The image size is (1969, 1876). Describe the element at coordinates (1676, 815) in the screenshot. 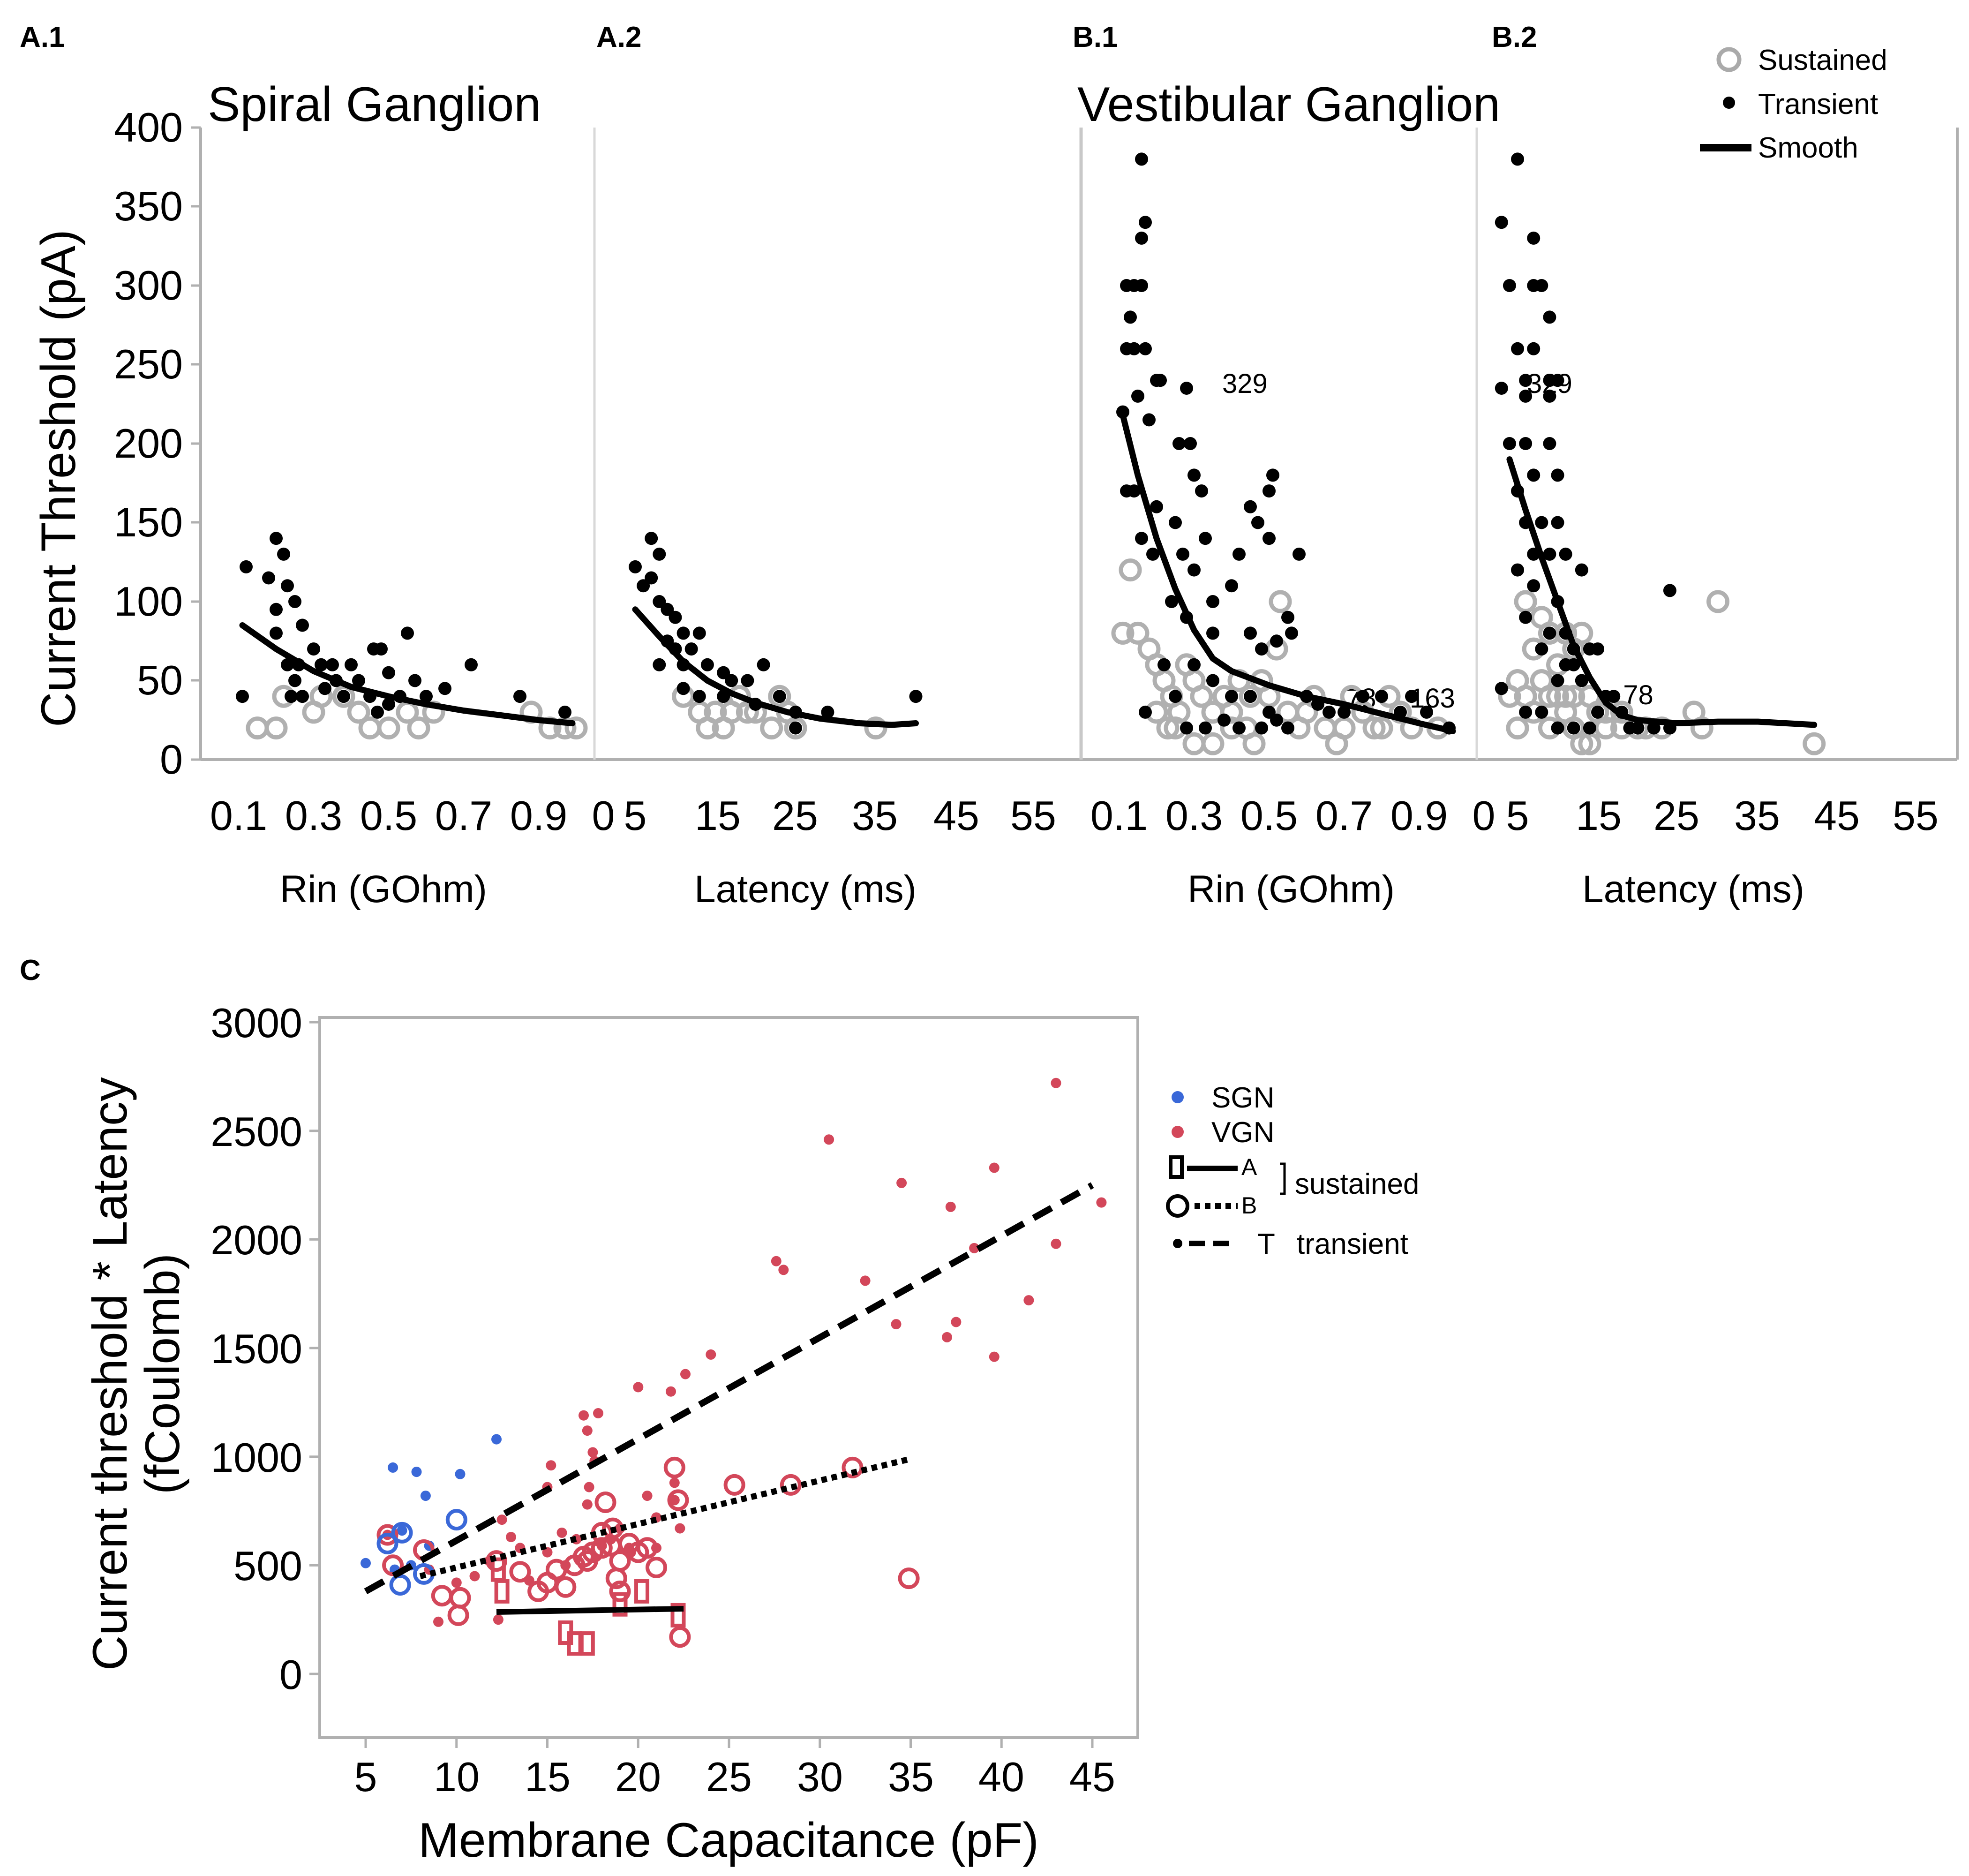

I see `x-tick-b2-3: 25` at that location.